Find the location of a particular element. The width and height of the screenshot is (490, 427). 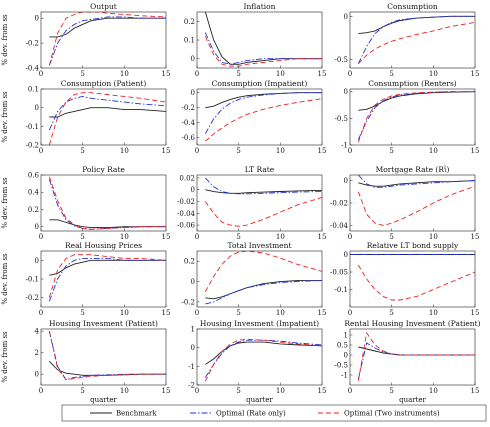

chart-5-ytick-label-0: -1 is located at coordinates (344, 146).